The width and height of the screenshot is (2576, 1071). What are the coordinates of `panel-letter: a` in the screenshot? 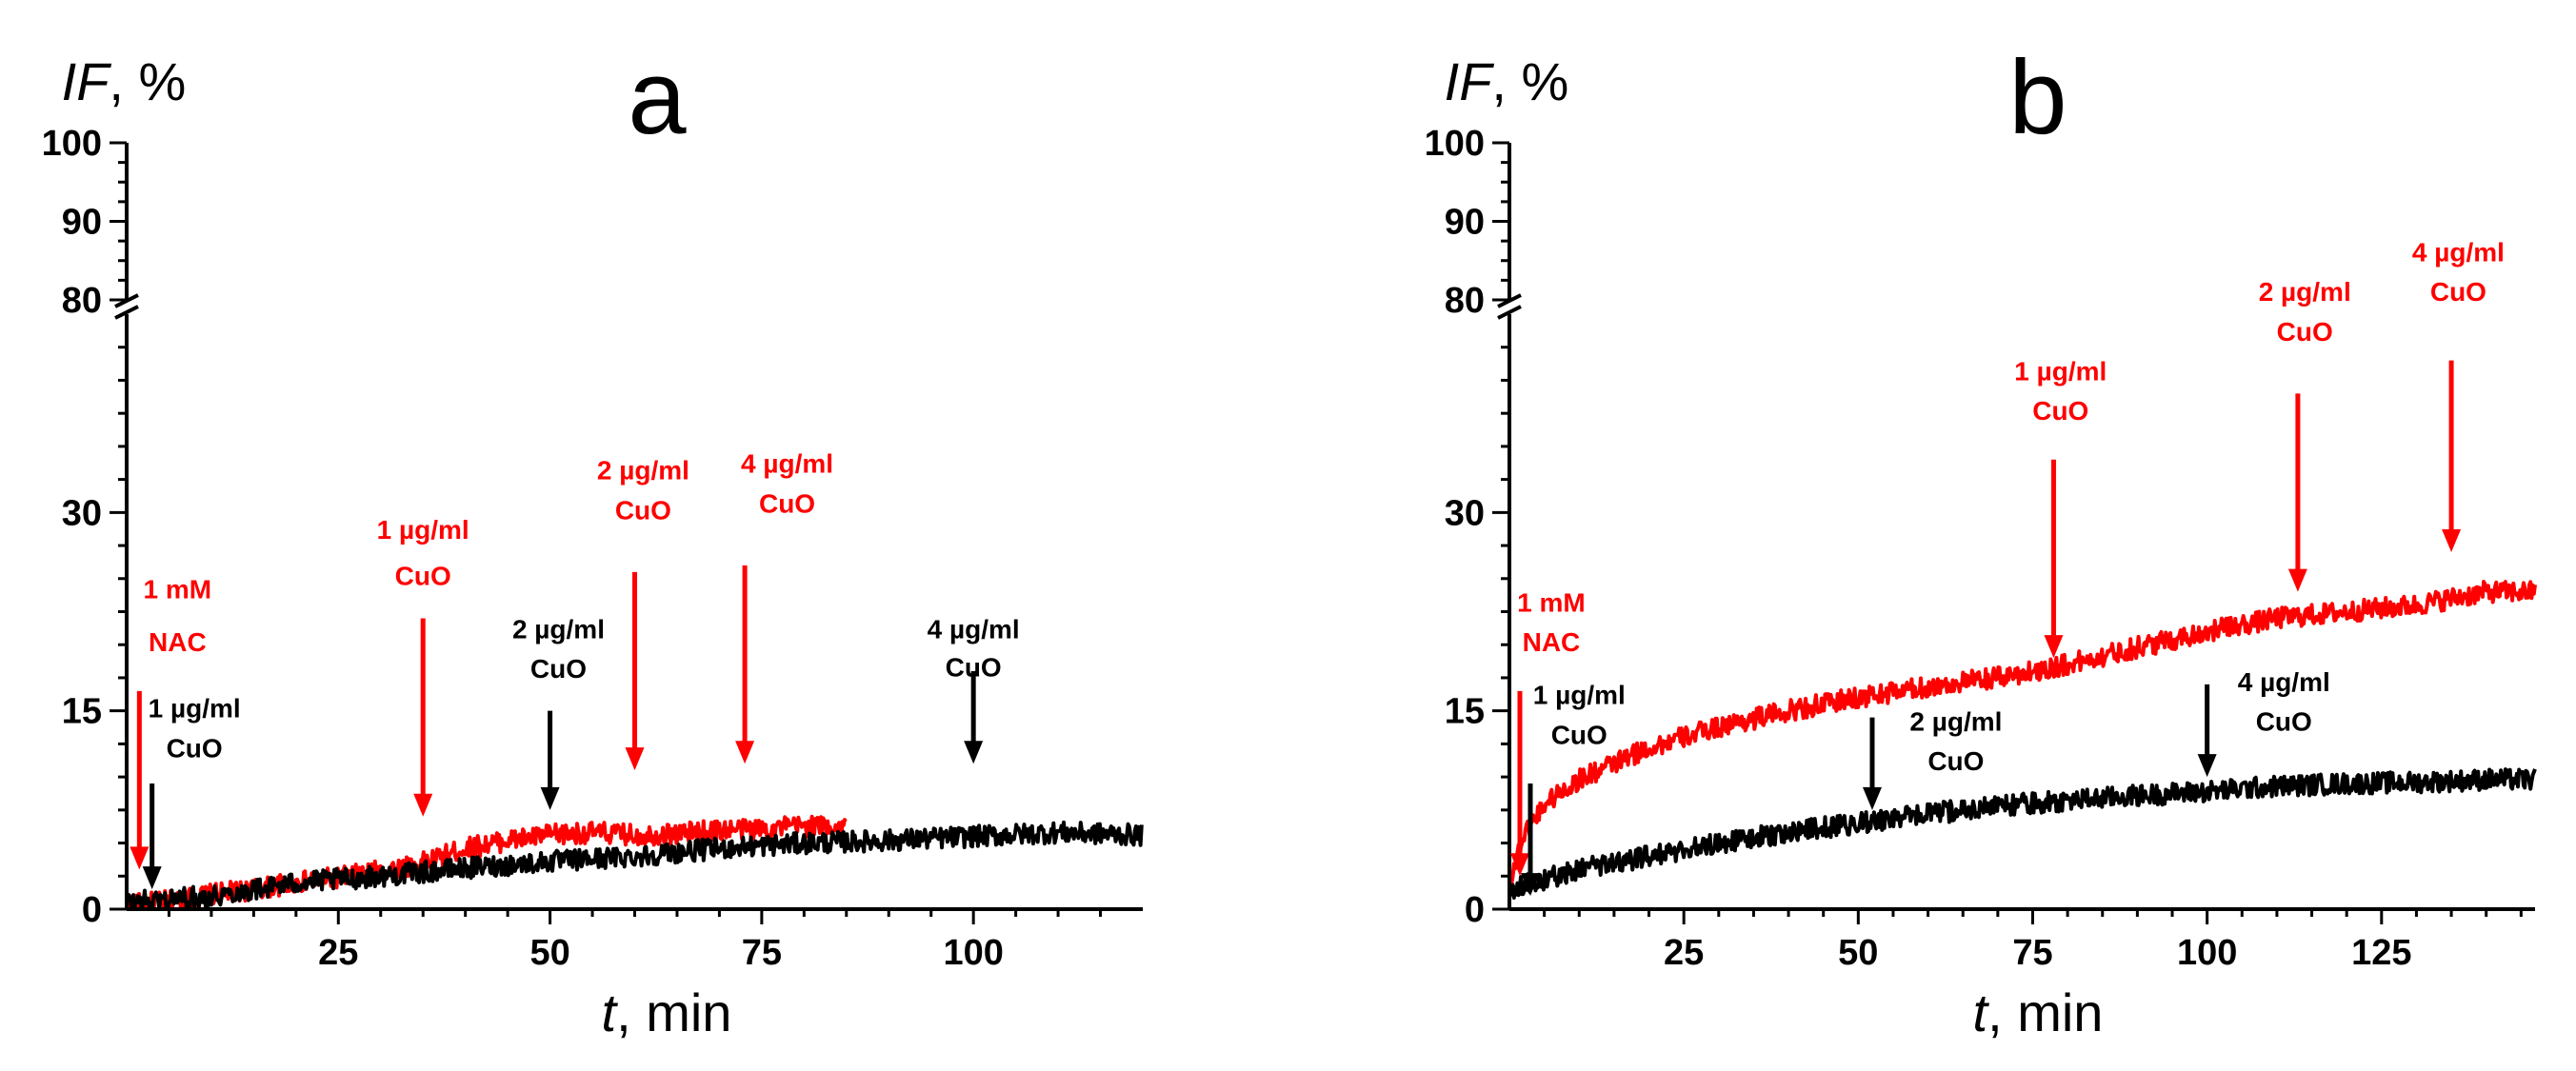 It's located at (657, 97).